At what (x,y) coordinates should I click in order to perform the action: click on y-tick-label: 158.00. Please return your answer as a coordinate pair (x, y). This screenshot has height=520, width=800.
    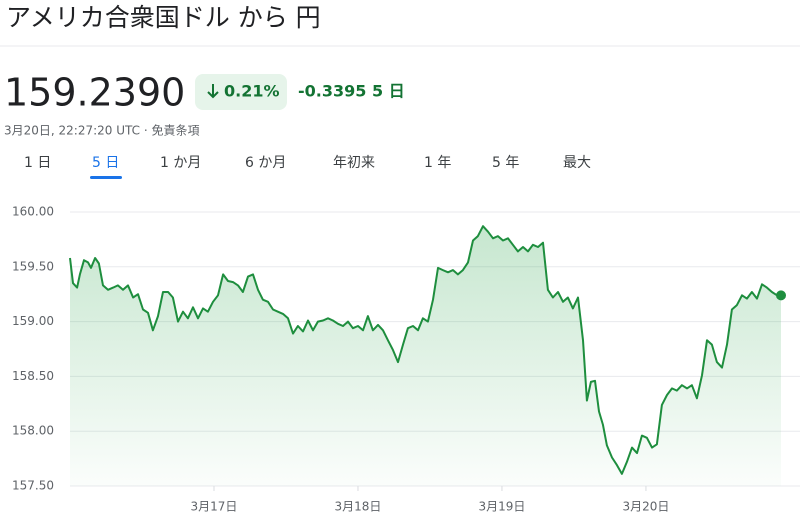
    Looking at the image, I should click on (33, 431).